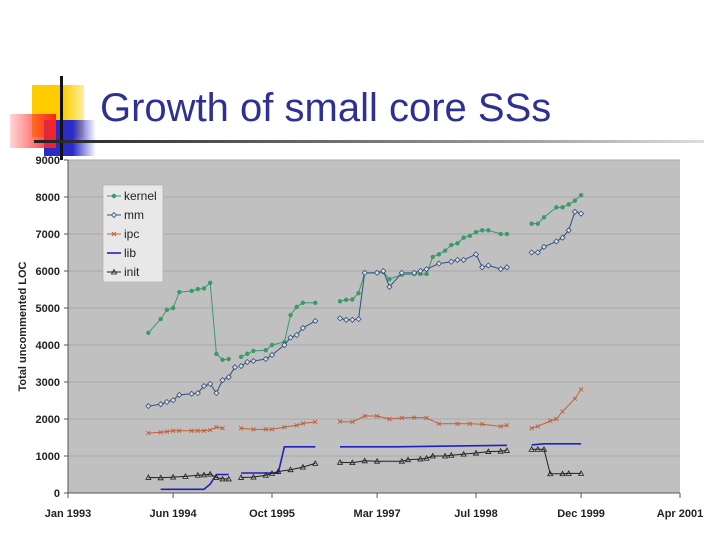 The image size is (720, 540). I want to click on y-tick-label: 8000, so click(48, 198).